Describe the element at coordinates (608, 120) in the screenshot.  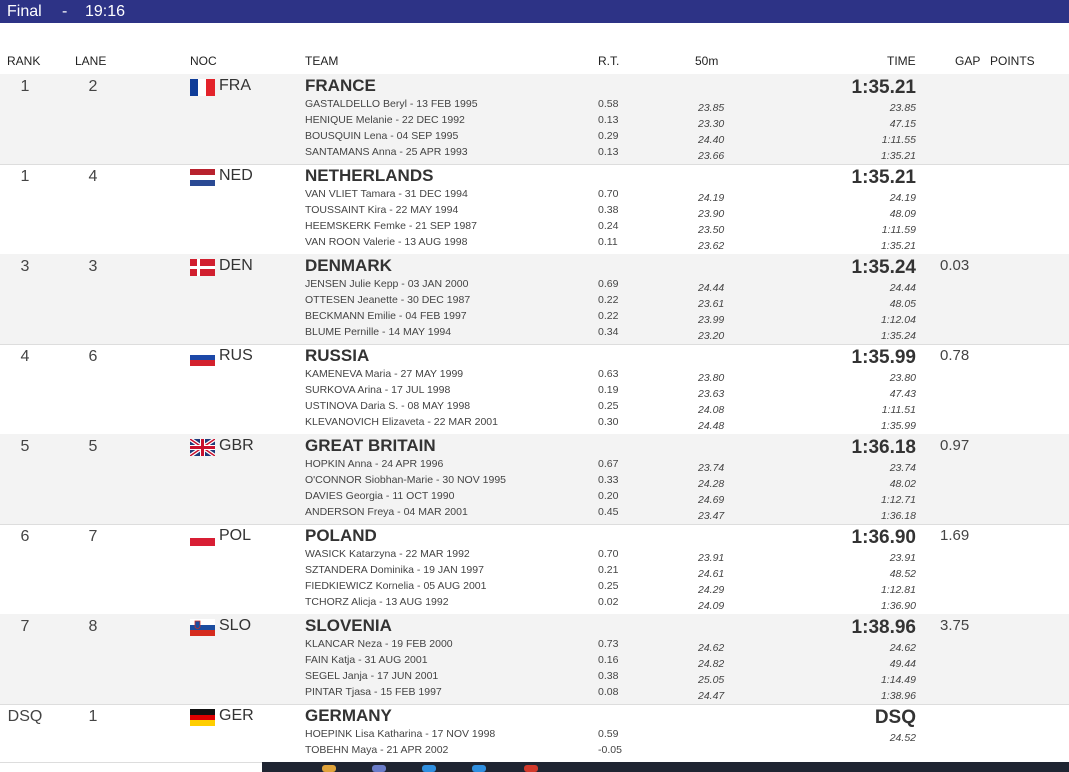
I see `reaction-time: 0.13` at that location.